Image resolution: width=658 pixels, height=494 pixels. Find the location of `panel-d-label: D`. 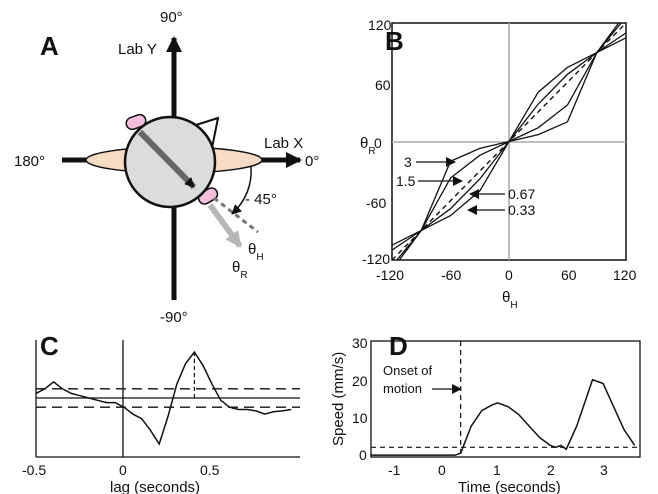

panel-d-label: D is located at coordinates (398, 346).